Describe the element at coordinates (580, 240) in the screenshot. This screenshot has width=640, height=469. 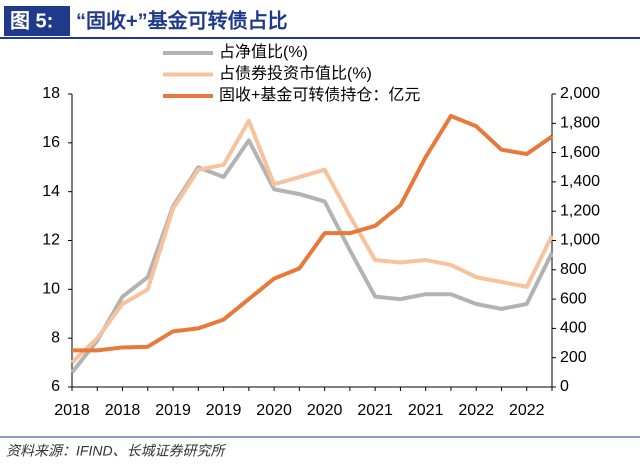
I see `y2-tick-label: 1,000` at that location.